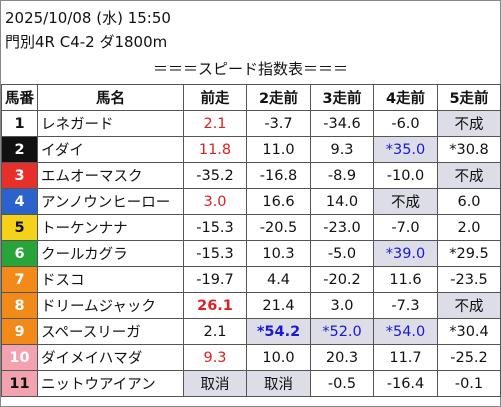 The height and width of the screenshot is (407, 501). Describe the element at coordinates (19, 305) in the screenshot. I see `post-number: 8` at that location.